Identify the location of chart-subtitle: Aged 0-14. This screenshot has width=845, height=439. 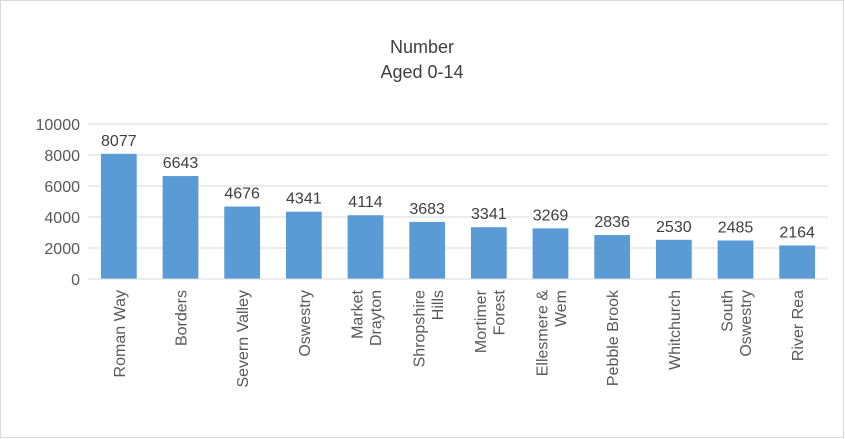
(421, 72).